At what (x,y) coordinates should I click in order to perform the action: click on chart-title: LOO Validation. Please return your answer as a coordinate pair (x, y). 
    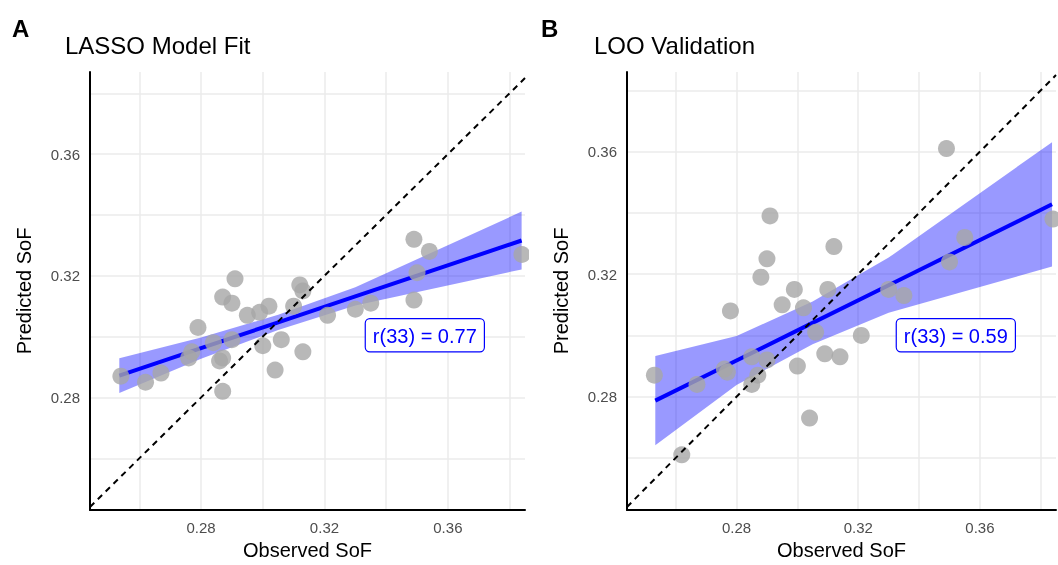
    Looking at the image, I should click on (674, 45).